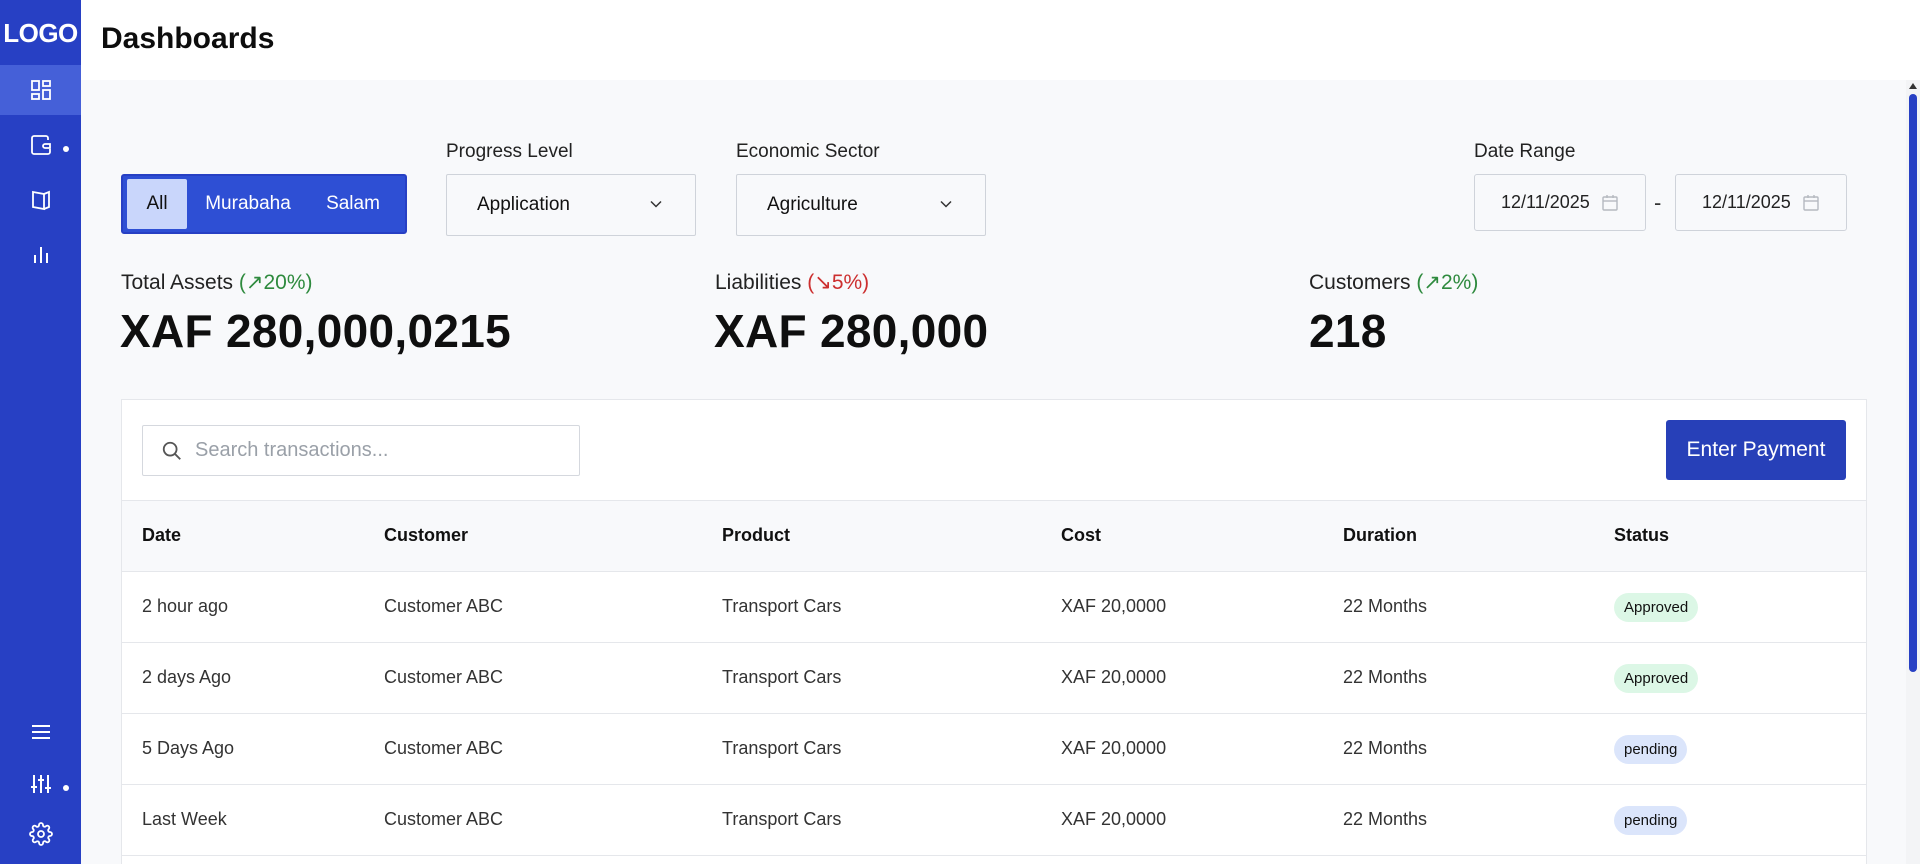 The image size is (1920, 864). I want to click on bar-chart-icon, so click(40, 255).